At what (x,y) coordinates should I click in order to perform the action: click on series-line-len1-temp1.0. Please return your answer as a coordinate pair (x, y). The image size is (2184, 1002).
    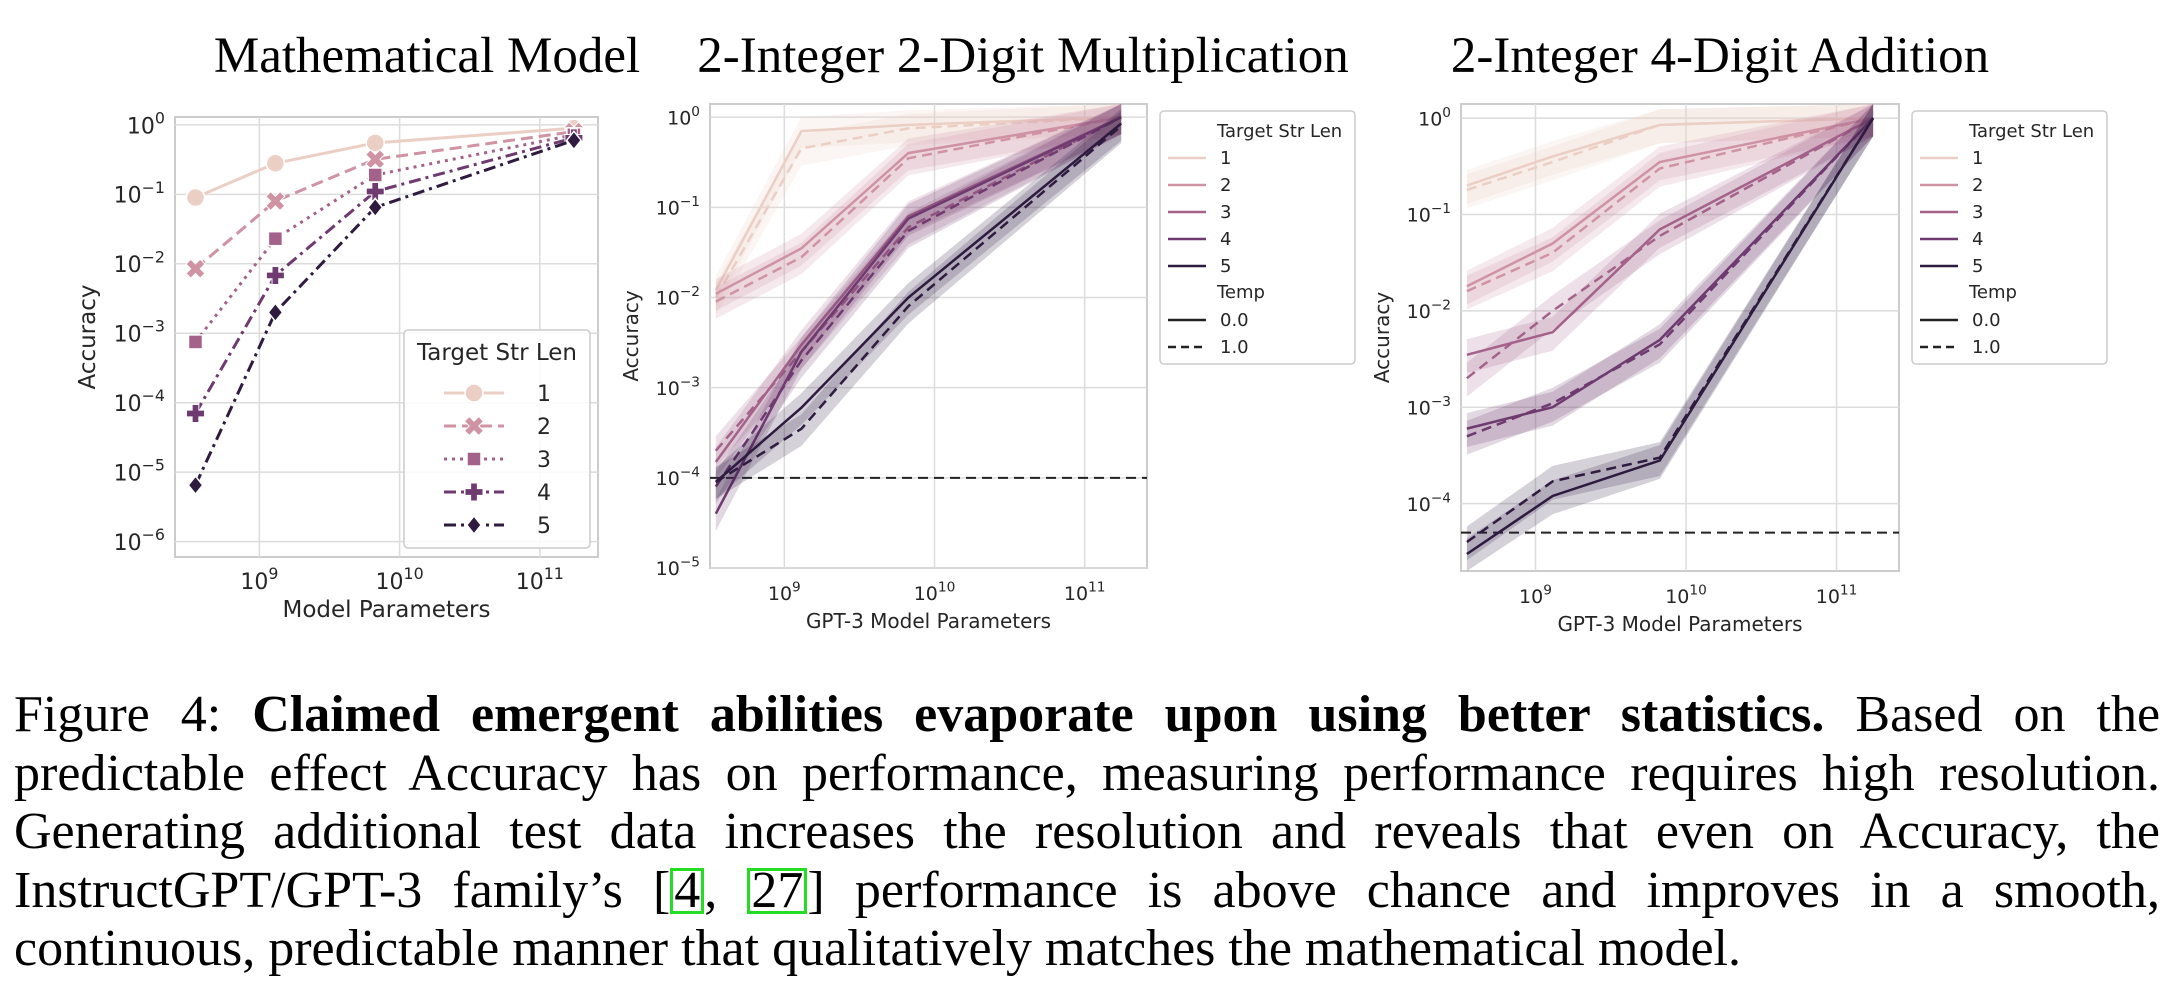
    Looking at the image, I should click on (1670, 154).